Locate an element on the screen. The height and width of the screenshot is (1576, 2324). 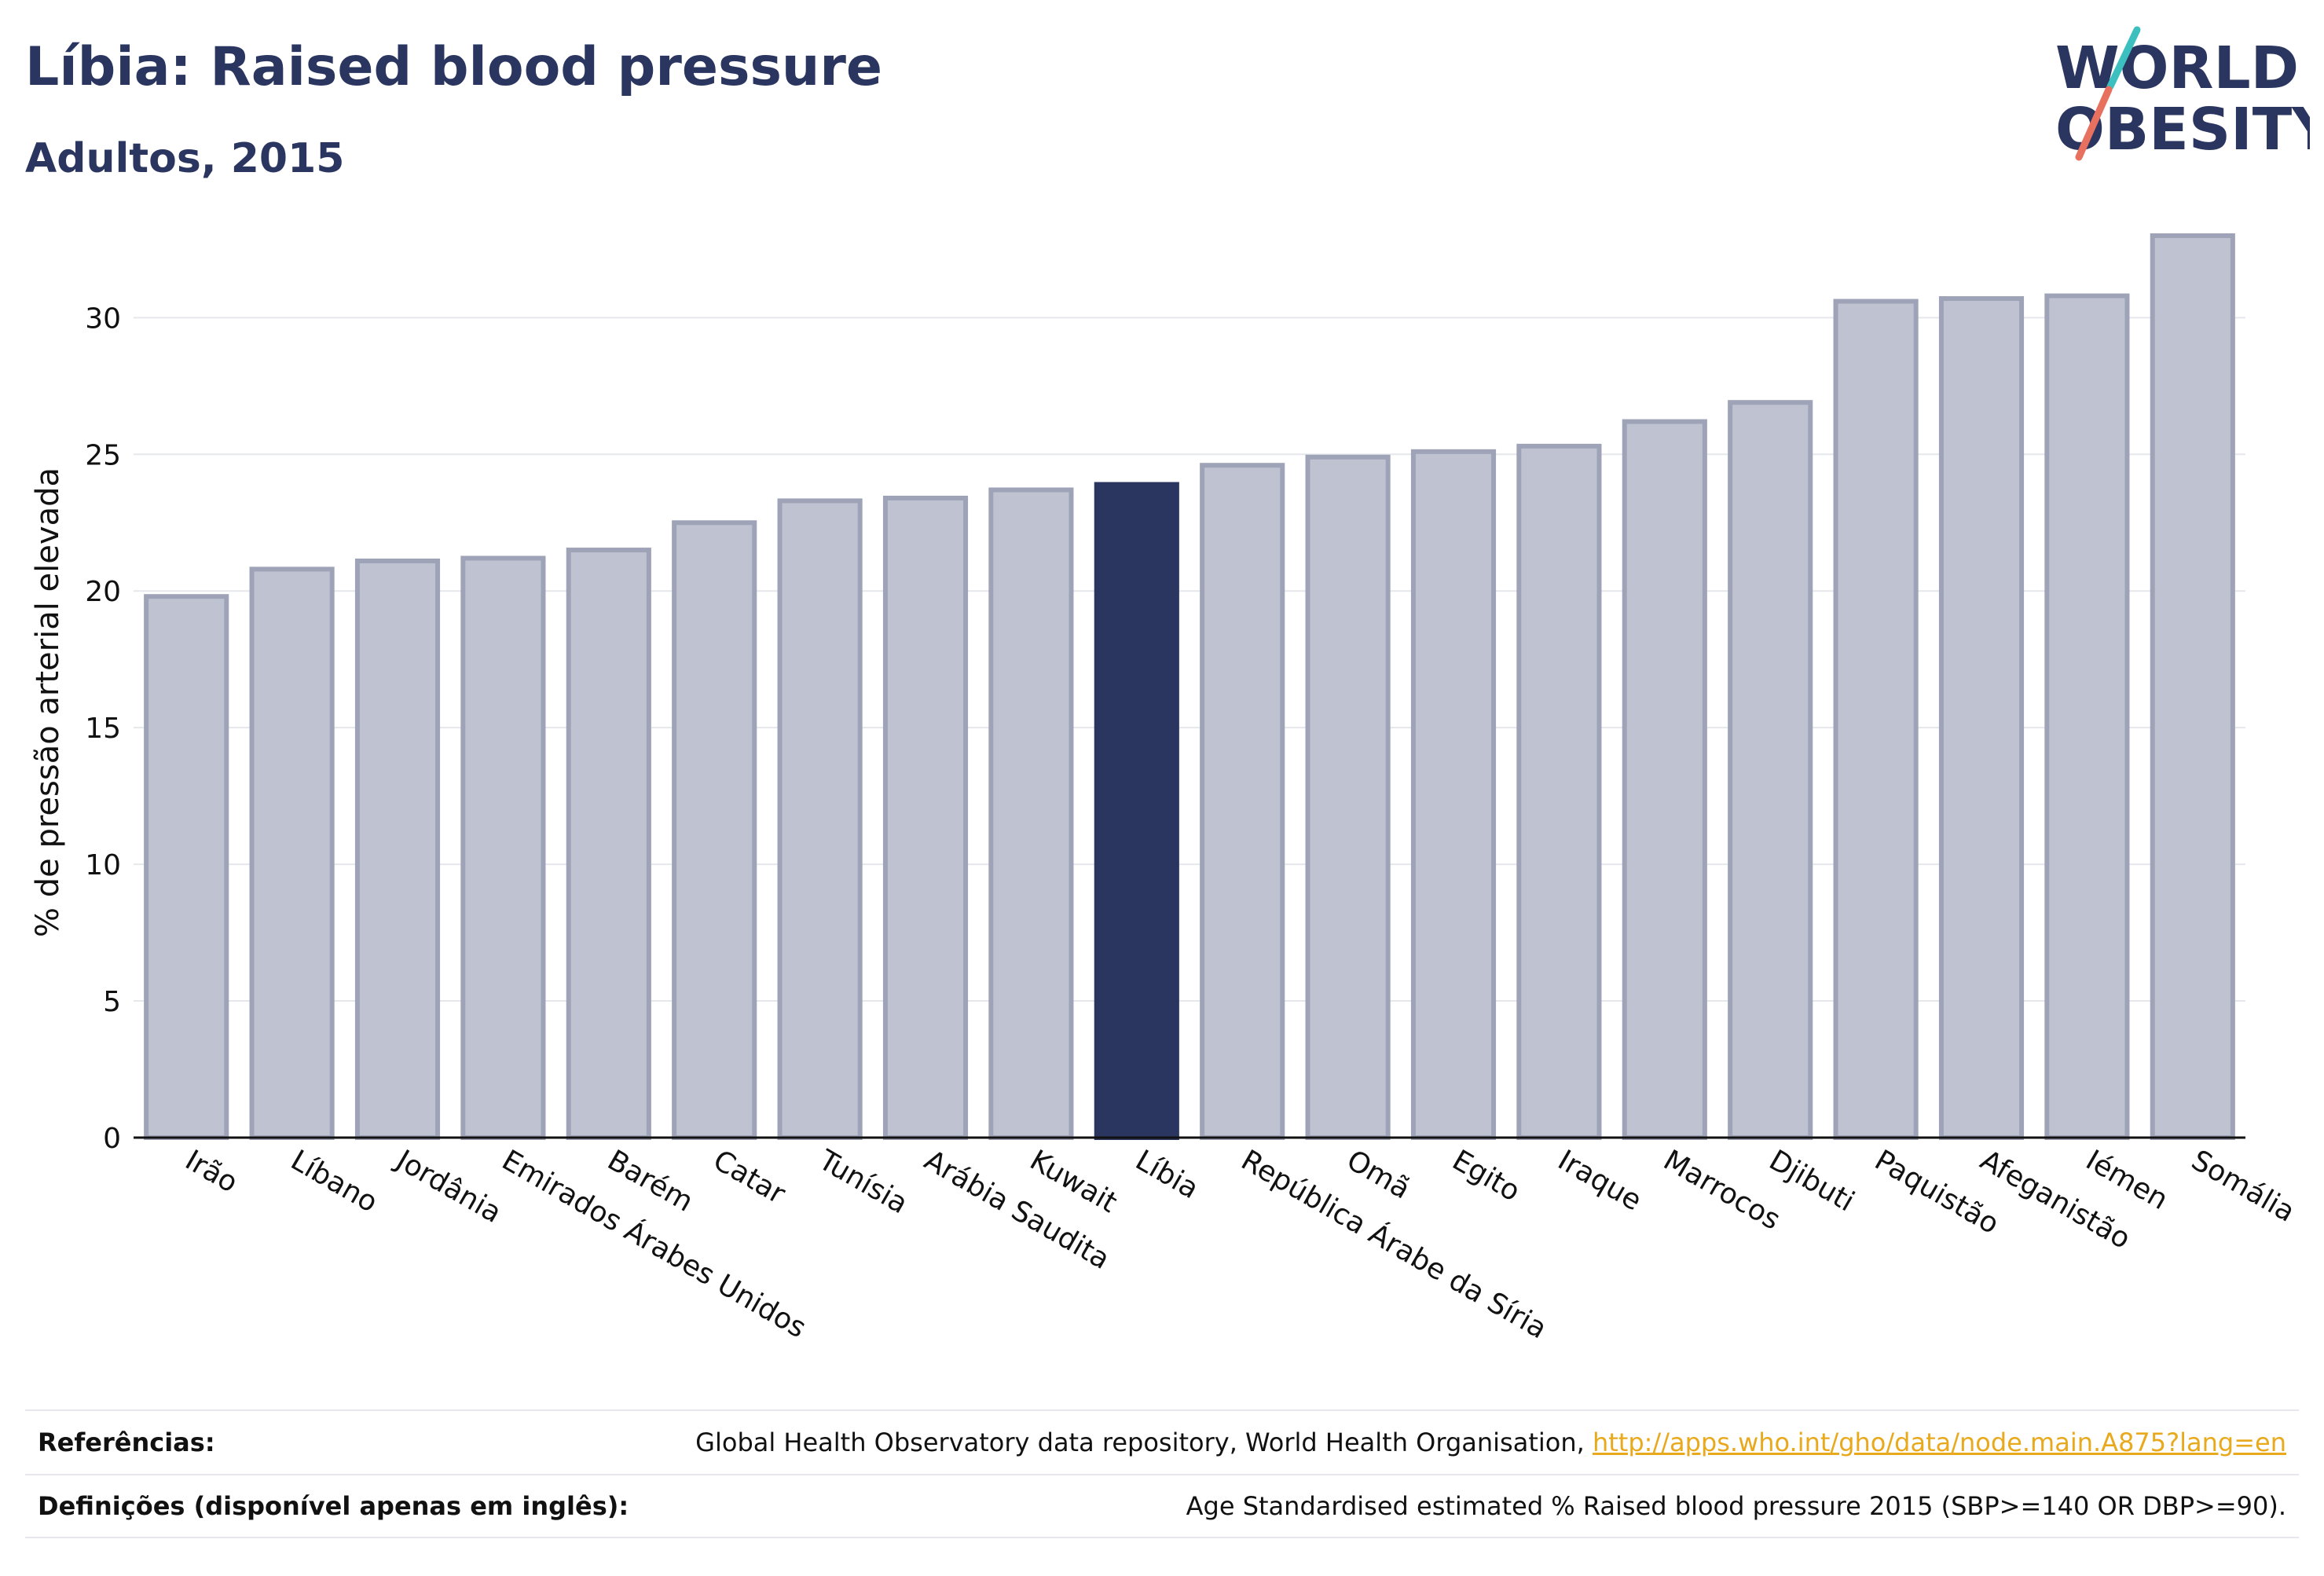
x-tick-label: Somália is located at coordinates (2243, 1186).